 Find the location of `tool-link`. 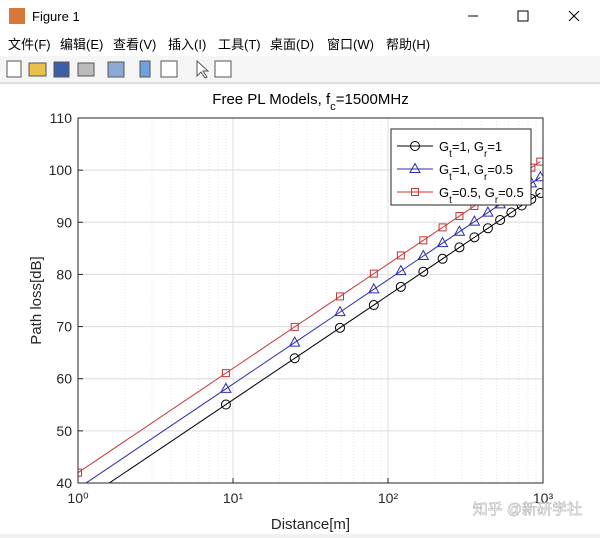

tool-link is located at coordinates (116, 69).